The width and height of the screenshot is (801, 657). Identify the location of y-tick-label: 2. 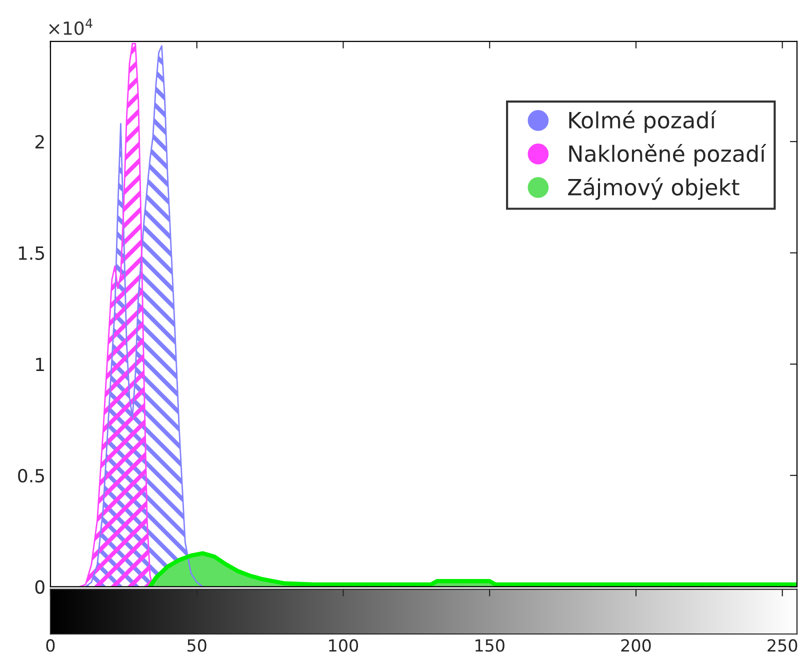
(39, 141).